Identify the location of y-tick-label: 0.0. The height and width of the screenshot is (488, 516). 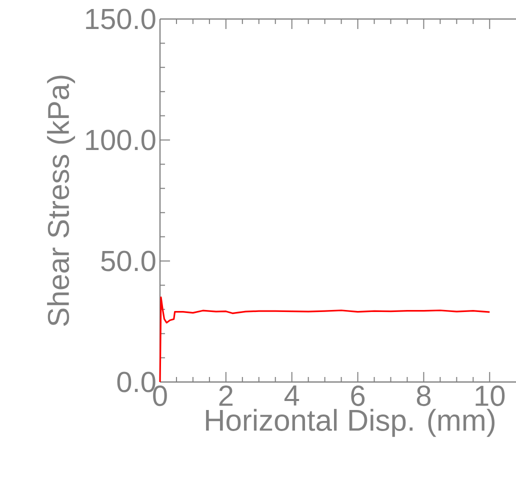
(136, 382).